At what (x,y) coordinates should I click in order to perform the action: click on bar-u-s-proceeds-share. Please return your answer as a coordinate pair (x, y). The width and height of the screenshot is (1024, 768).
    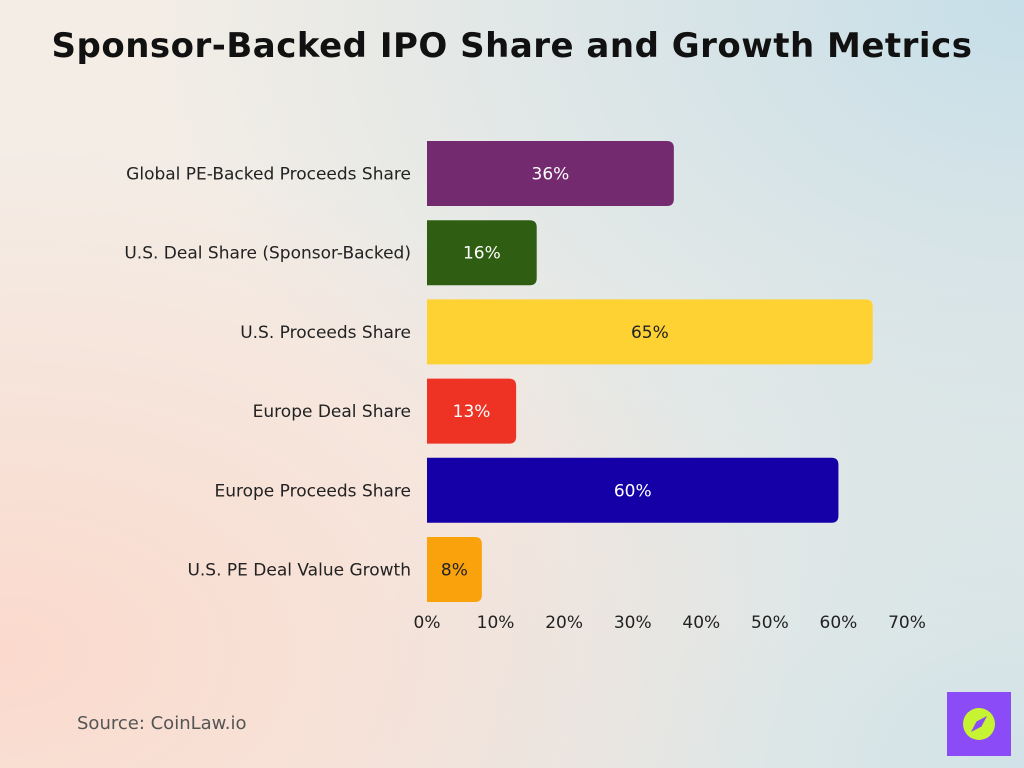
    Looking at the image, I should click on (650, 332).